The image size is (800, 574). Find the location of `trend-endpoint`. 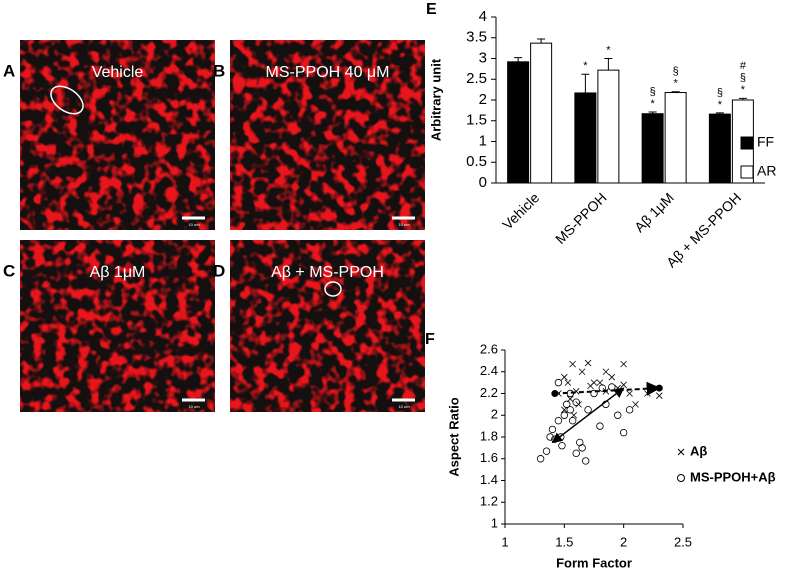

trend-endpoint is located at coordinates (659, 388).